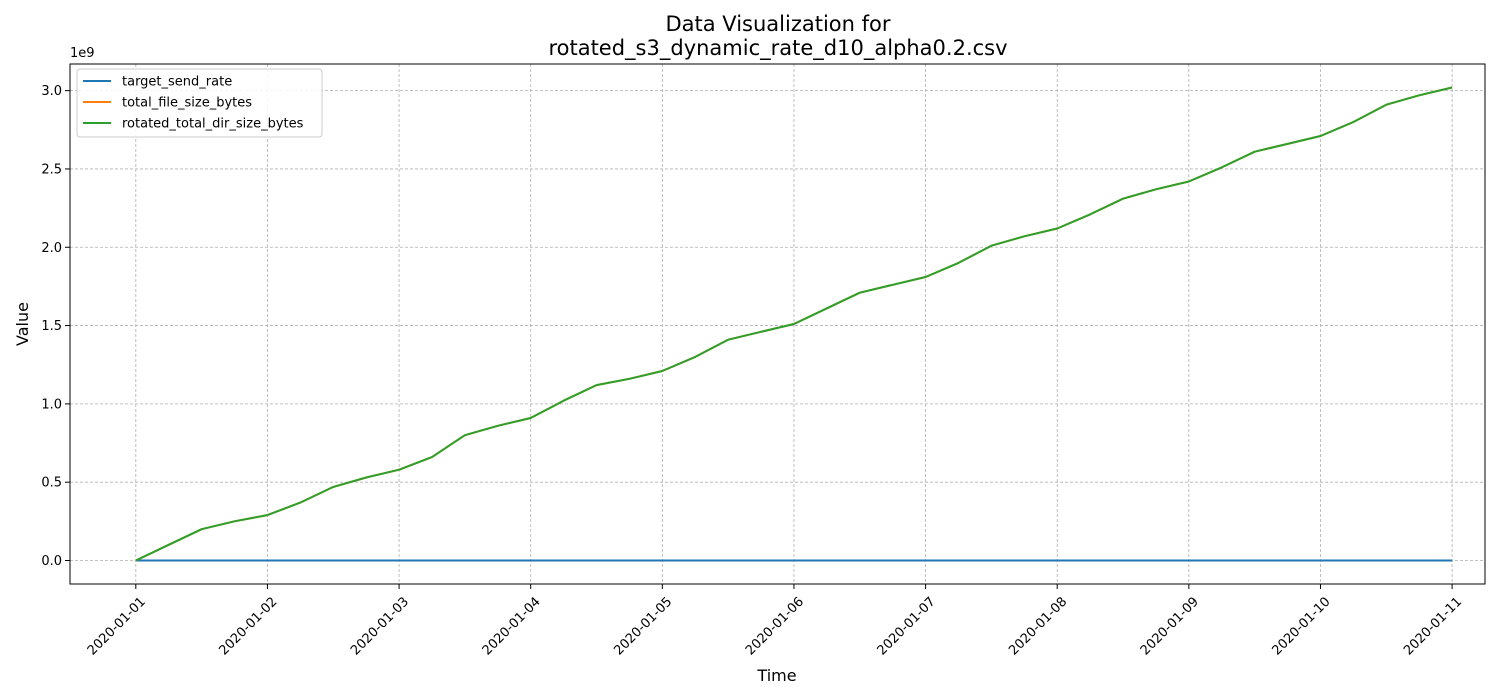 The height and width of the screenshot is (700, 1500). What do you see at coordinates (213, 124) in the screenshot?
I see `legend-label: rotated_total_dir_size_bytes` at bounding box center [213, 124].